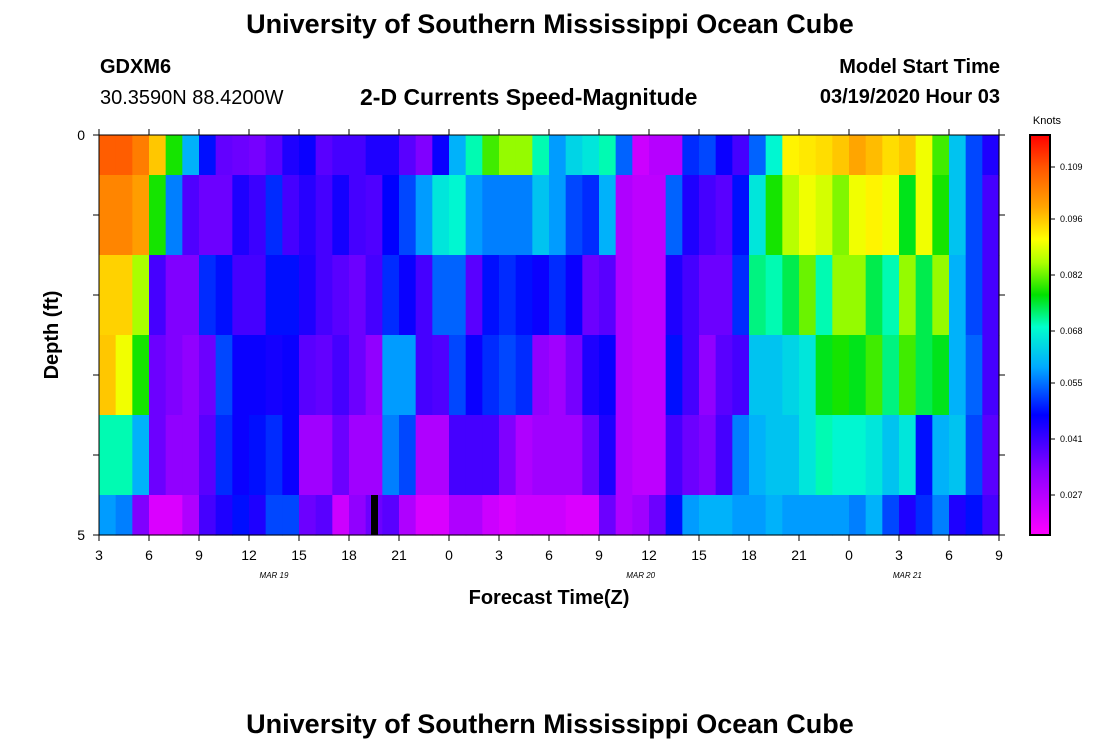  What do you see at coordinates (1066, 331) in the screenshot?
I see `colorbar-ticks: 0.109 0.096 0.082 0.068 0.055 0.041 0.027` at bounding box center [1066, 331].